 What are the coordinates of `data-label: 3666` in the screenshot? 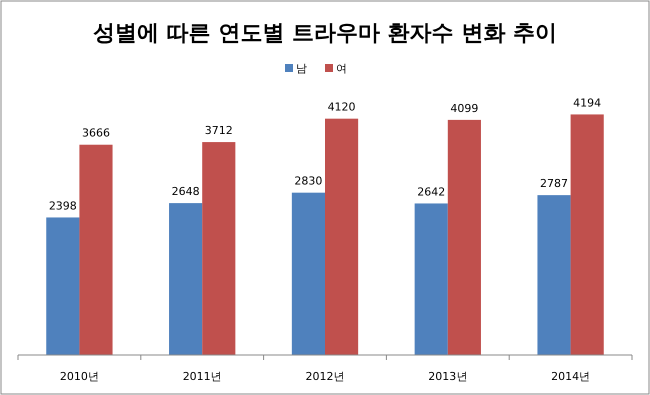 It's located at (96, 133).